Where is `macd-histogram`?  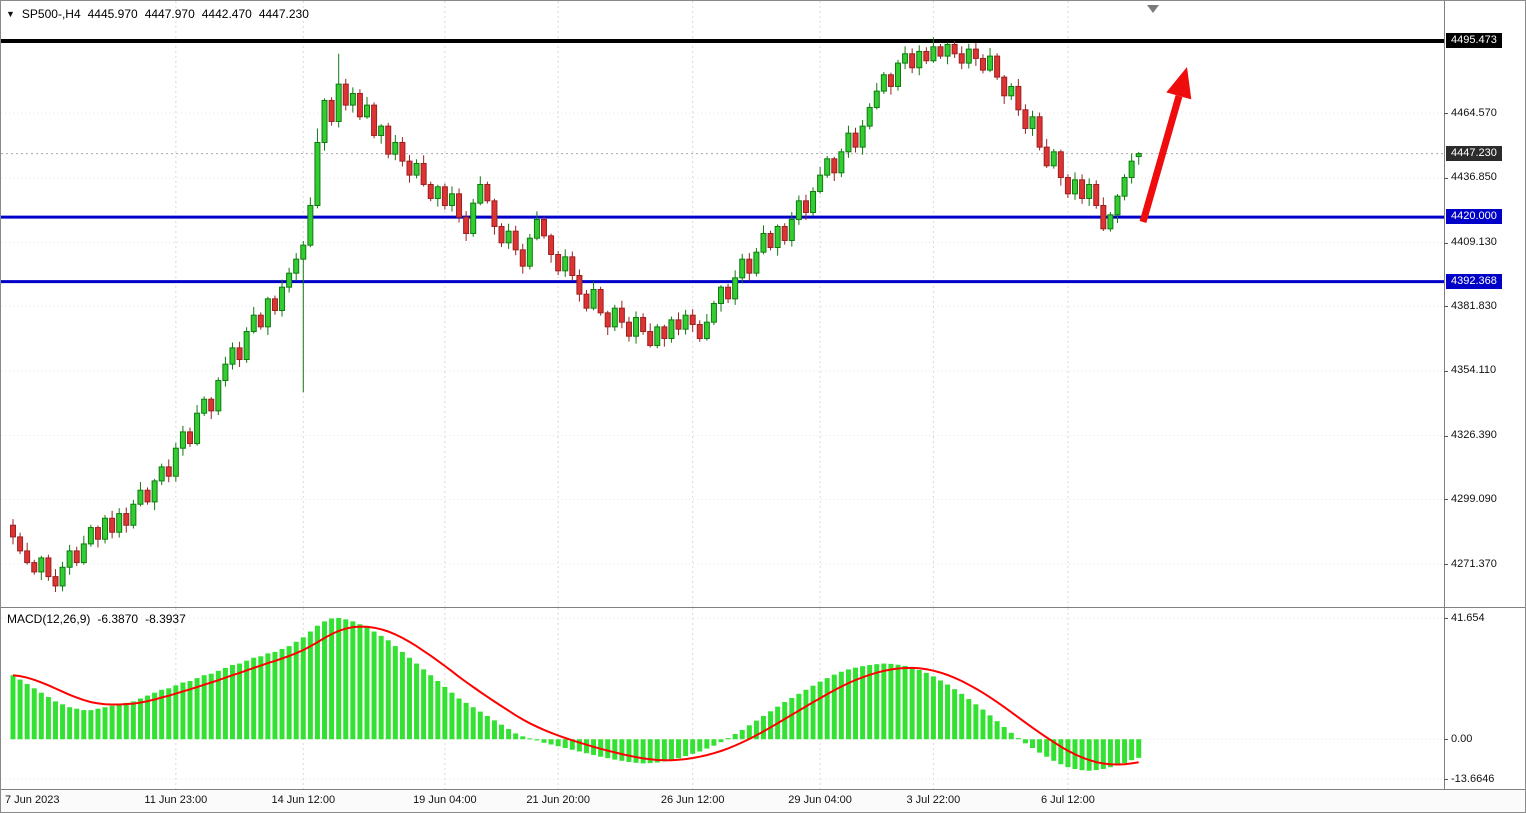
macd-histogram is located at coordinates (576, 694).